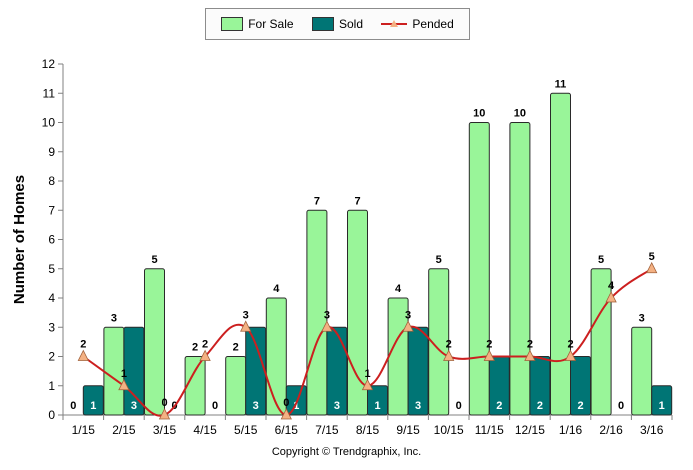 Image resolution: width=693 pixels, height=470 pixels. Describe the element at coordinates (408, 430) in the screenshot. I see `x-tick-label: 9/15` at that location.